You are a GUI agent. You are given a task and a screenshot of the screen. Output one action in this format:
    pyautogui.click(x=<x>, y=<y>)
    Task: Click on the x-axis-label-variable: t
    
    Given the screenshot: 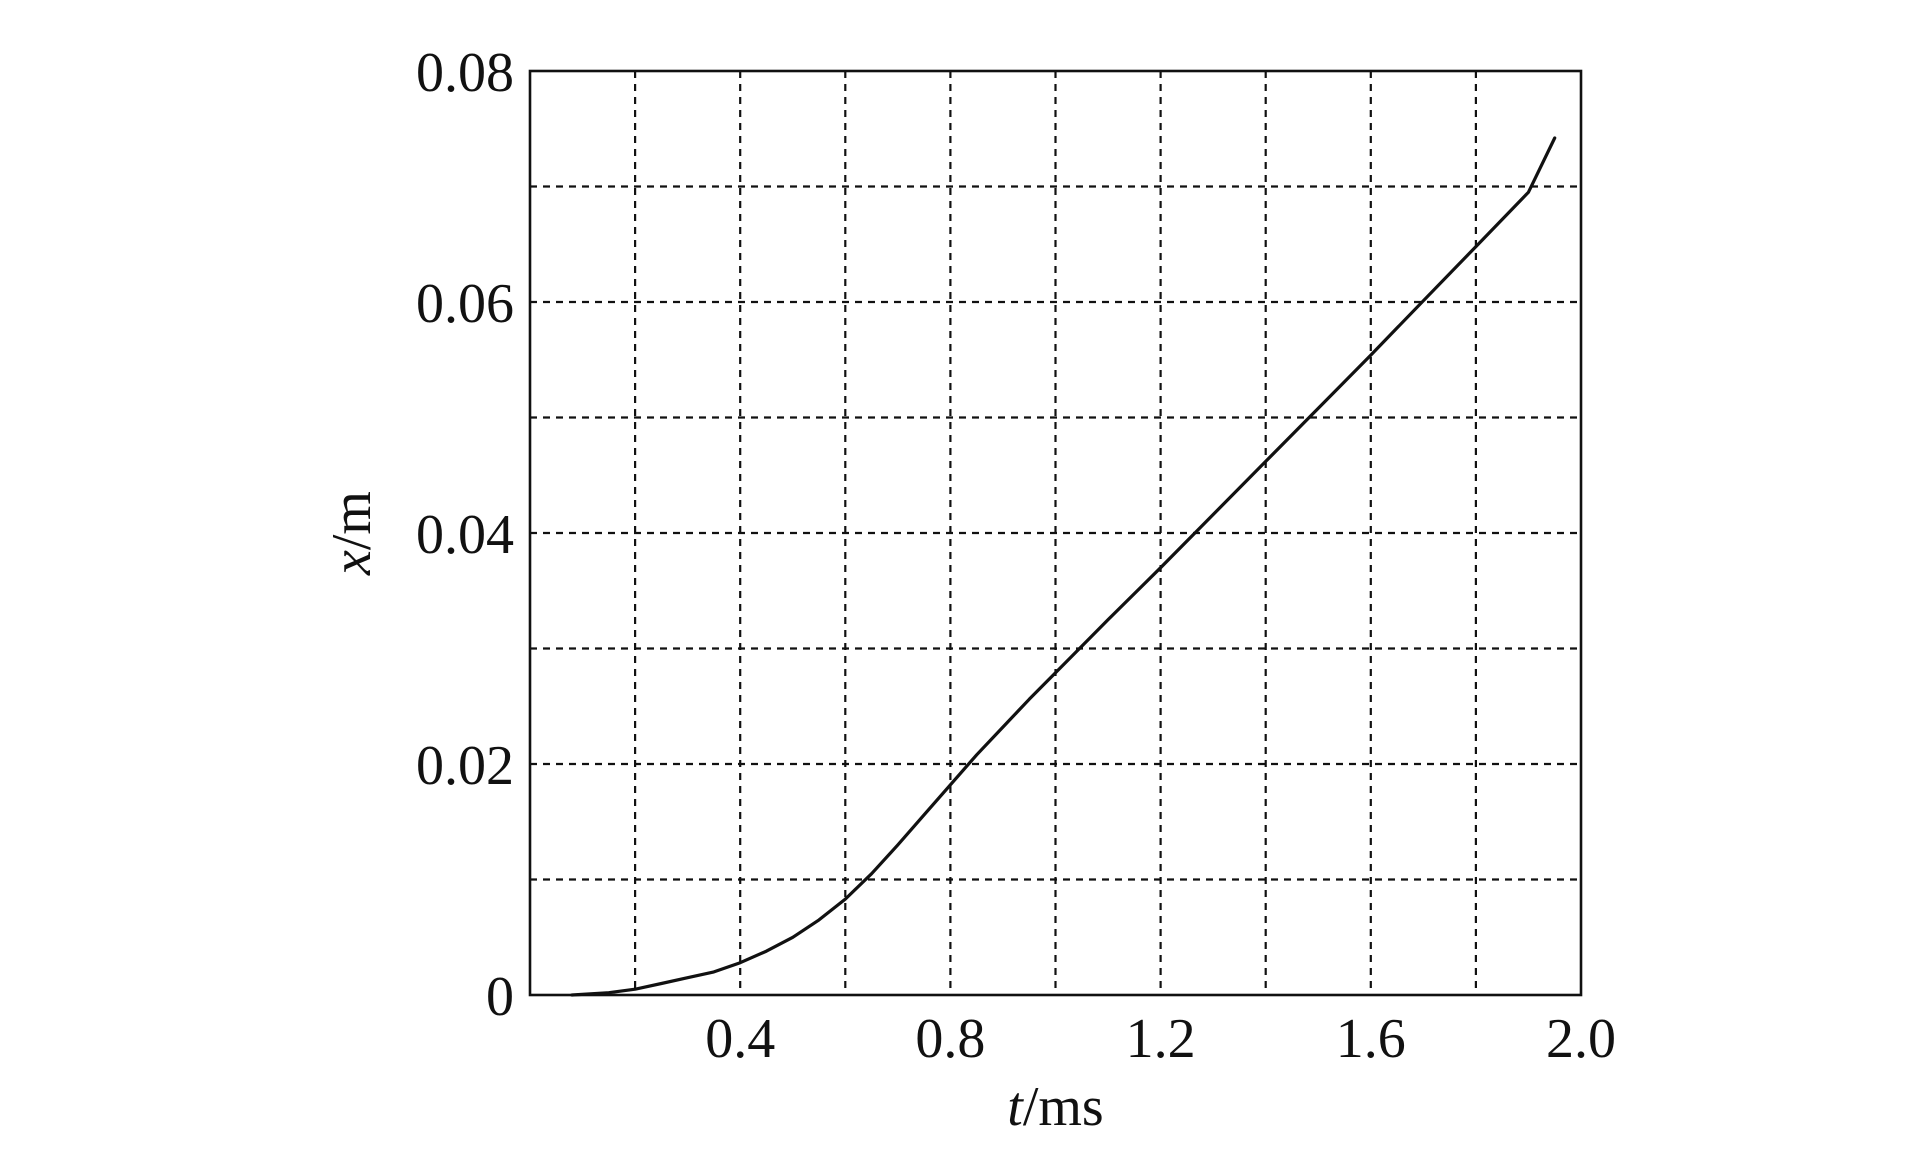 What is the action you would take?
    pyautogui.click(x=1015, y=1107)
    